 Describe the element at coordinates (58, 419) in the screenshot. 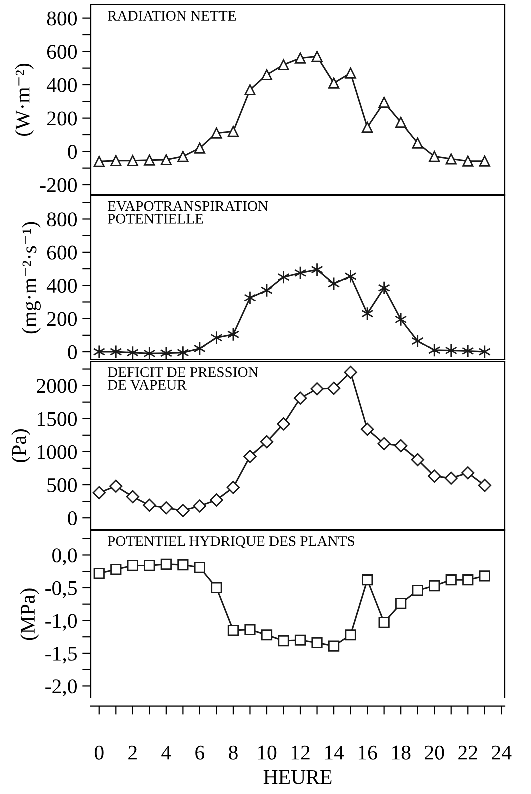

I see `y-tick-label: 1500` at that location.